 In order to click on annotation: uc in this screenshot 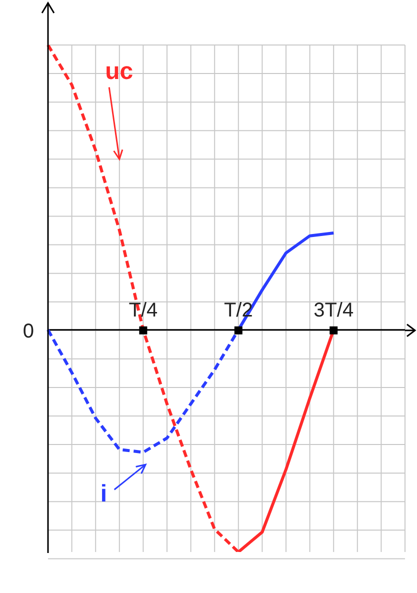, I will do `click(119, 72)`.